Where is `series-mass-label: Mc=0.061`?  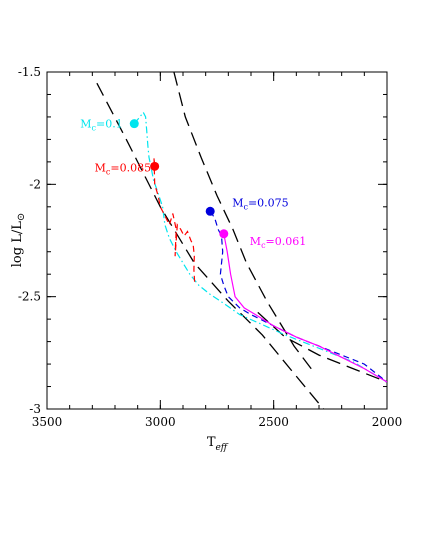 series-mass-label: Mc=0.061 is located at coordinates (278, 242).